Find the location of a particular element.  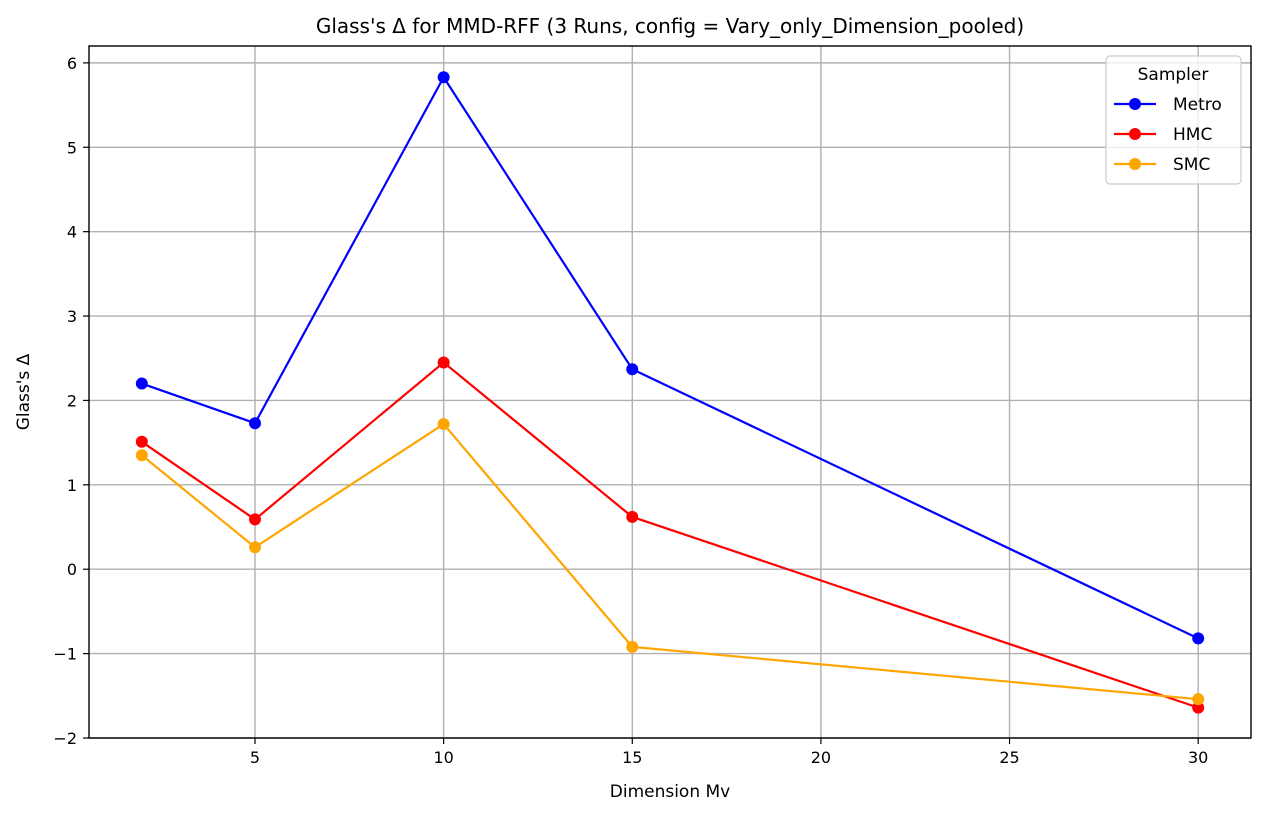

y-tick-label: 1 is located at coordinates (72, 485).